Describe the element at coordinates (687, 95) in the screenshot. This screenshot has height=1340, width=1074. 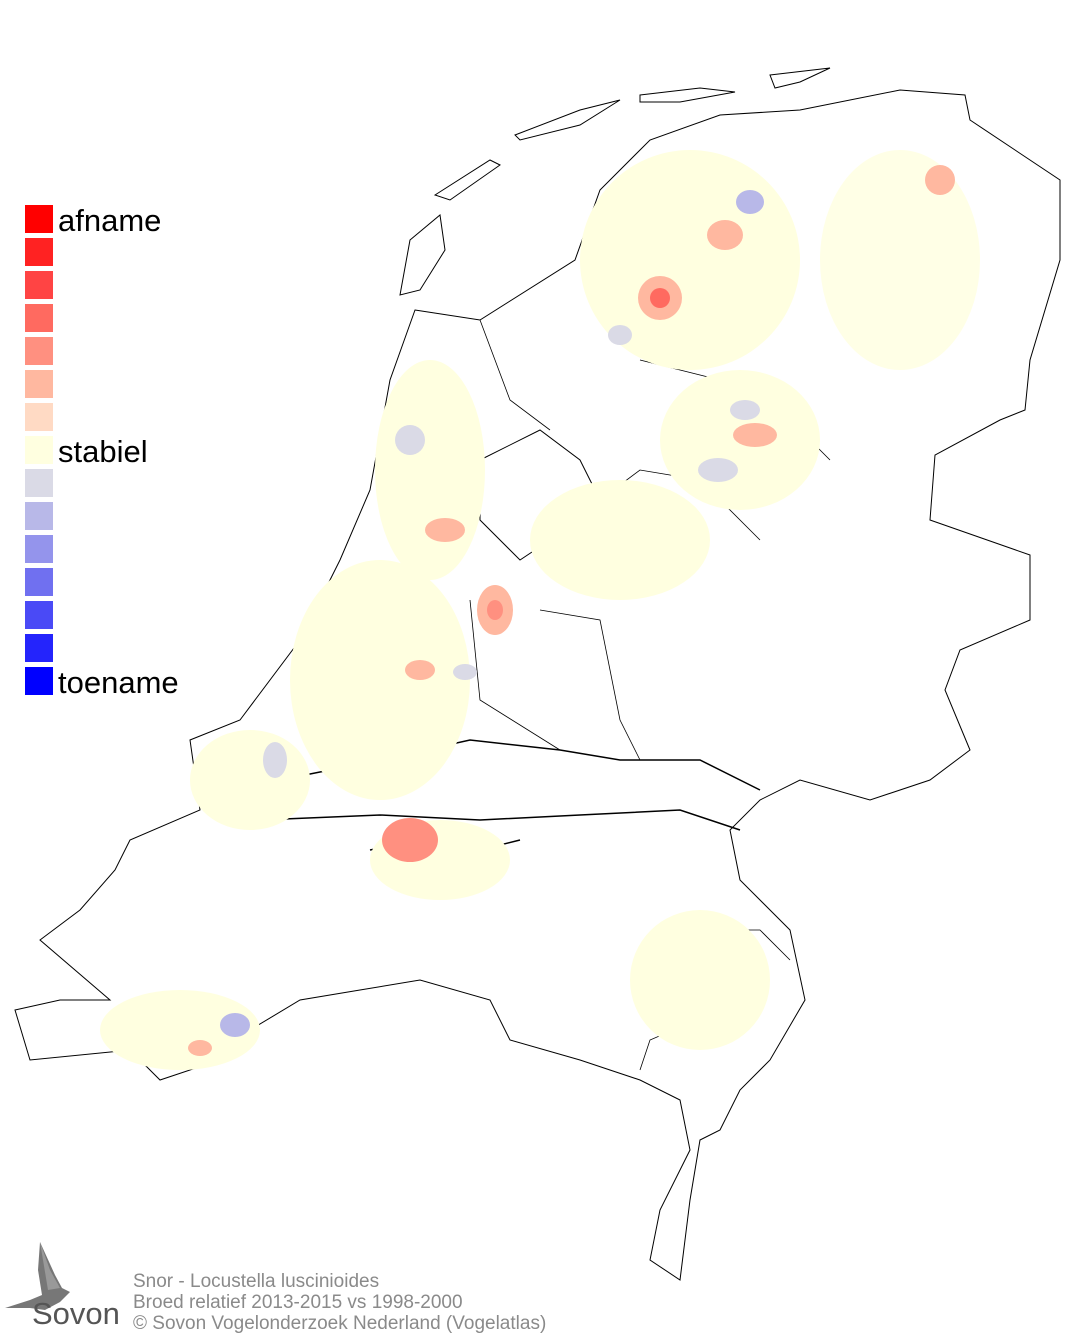
I see `island-ameland` at that location.